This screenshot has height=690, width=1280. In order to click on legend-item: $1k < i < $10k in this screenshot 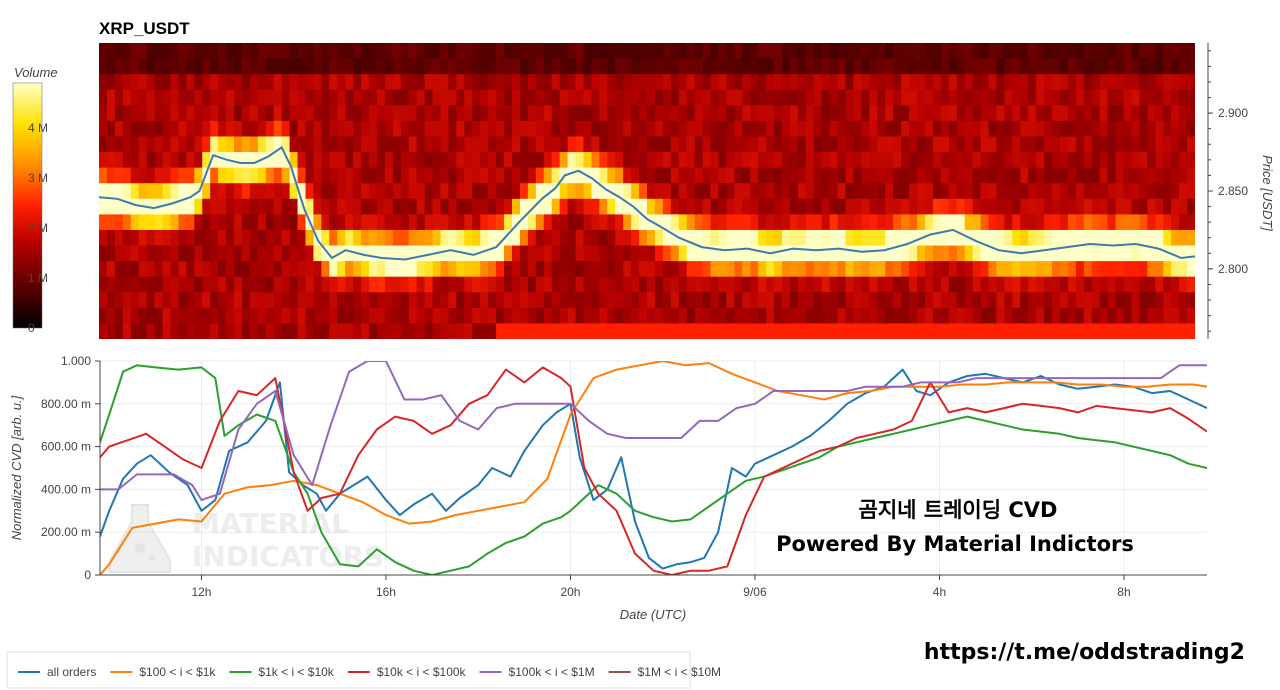, I will do `click(282, 672)`.